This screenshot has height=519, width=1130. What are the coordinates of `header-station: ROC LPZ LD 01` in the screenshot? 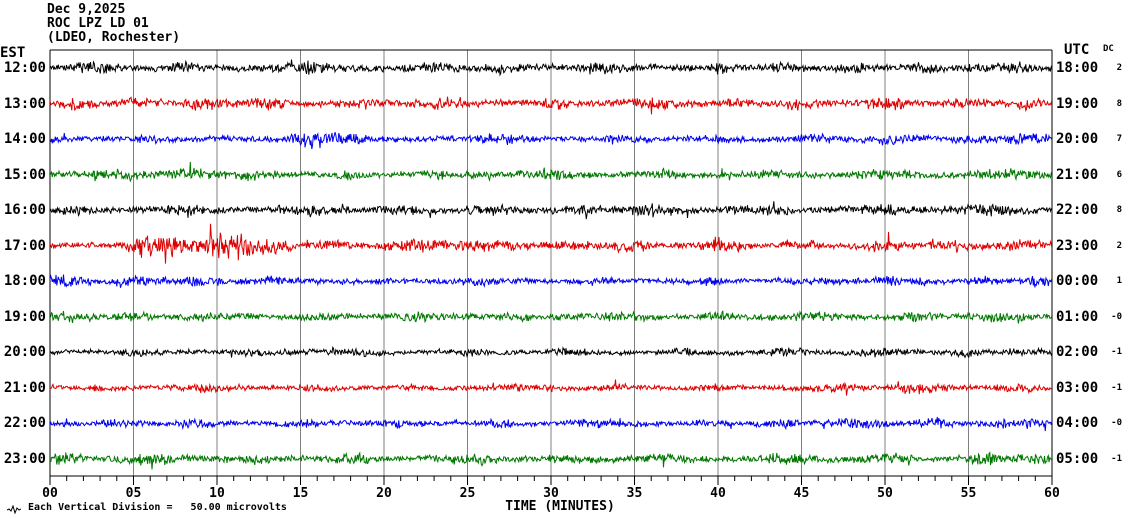 It's located at (98, 23).